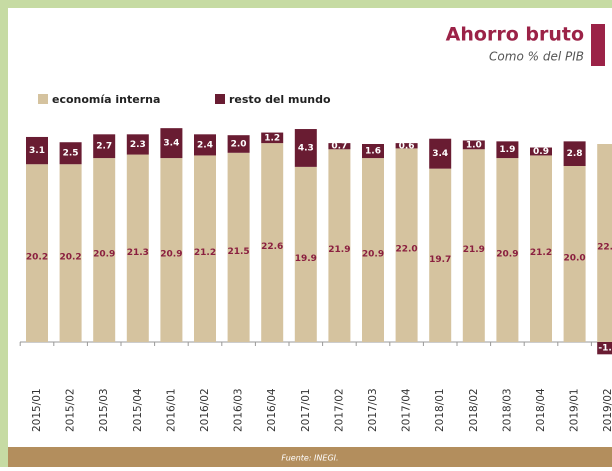 The image size is (612, 471). I want to click on legend-label: economía interna, so click(106, 99).